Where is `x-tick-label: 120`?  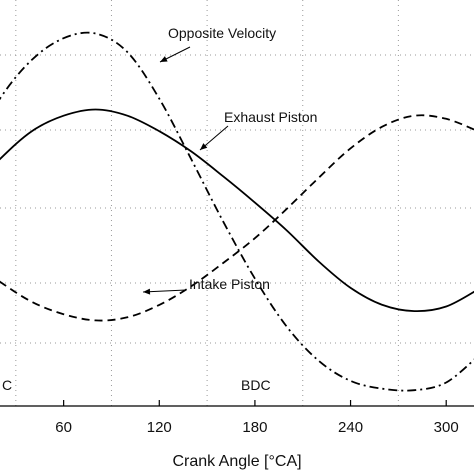
x-tick-label: 120 is located at coordinates (159, 427).